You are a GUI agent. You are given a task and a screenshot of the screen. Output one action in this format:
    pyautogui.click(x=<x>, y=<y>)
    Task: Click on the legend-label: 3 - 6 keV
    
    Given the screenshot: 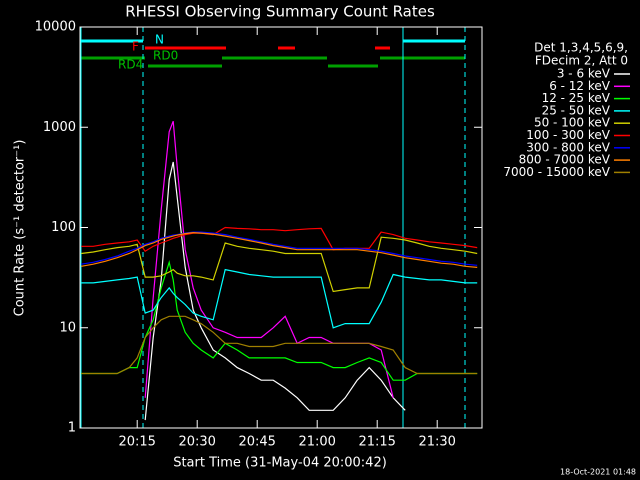 What is the action you would take?
    pyautogui.click(x=584, y=74)
    